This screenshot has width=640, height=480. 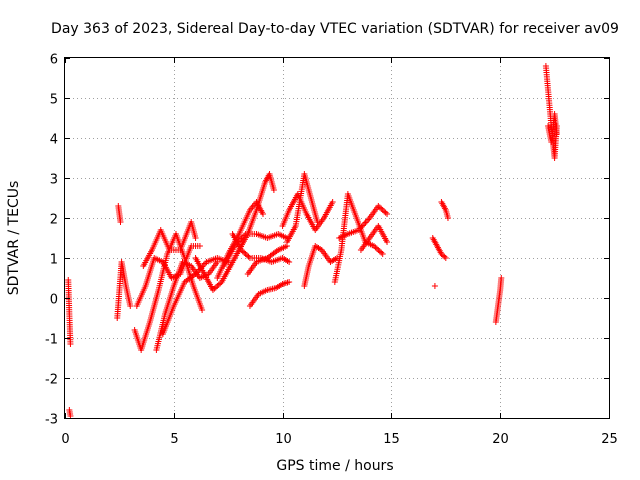 What do you see at coordinates (54, 300) in the screenshot?
I see `y-tick-label: 0` at bounding box center [54, 300].